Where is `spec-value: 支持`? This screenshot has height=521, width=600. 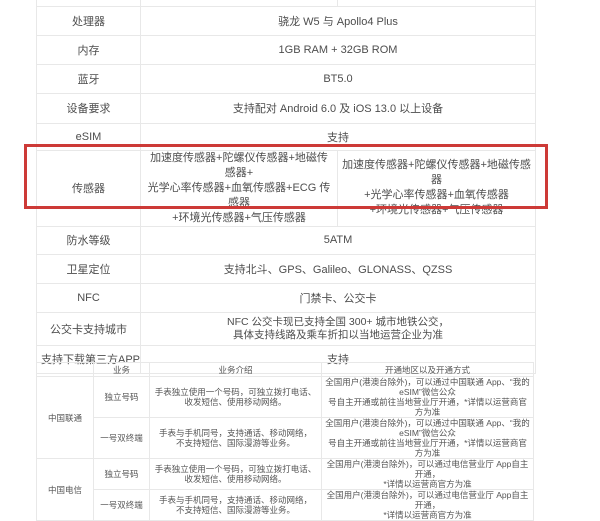
spec-value: 支持 is located at coordinates (338, 136).